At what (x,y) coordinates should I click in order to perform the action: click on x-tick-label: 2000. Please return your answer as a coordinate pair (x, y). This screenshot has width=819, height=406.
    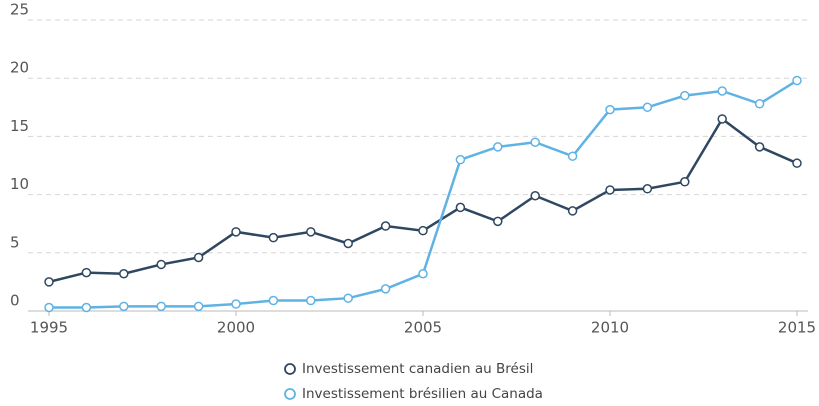
    Looking at the image, I should click on (236, 328).